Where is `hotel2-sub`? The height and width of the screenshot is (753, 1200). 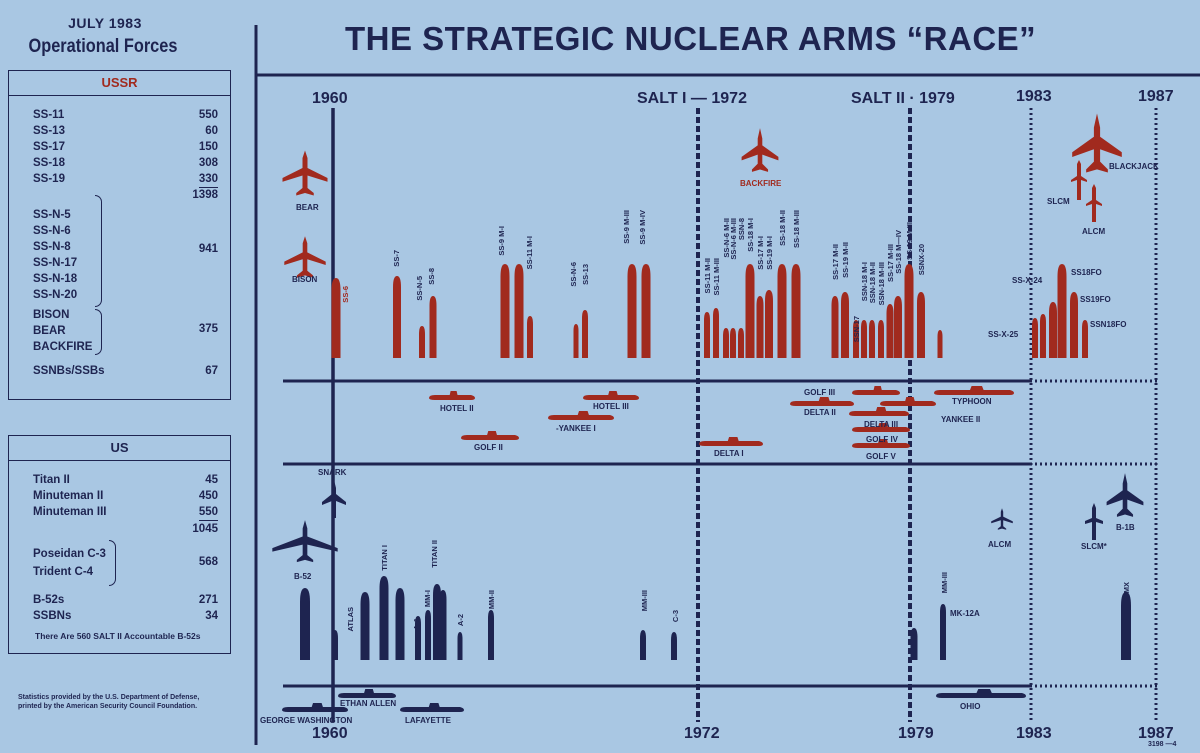
hotel2-sub is located at coordinates (452, 395).